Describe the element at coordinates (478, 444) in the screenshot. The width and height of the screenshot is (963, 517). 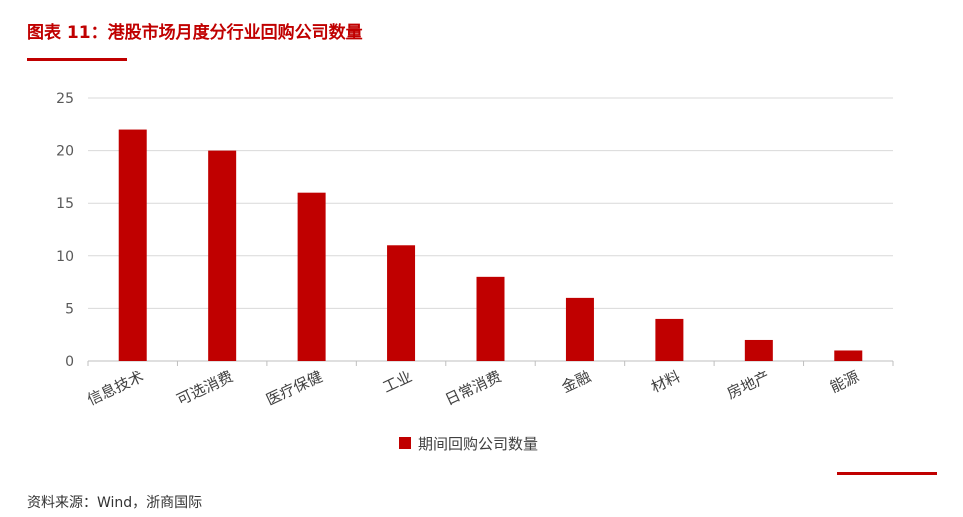
I see `legend-label: 期间回购公司数量` at that location.